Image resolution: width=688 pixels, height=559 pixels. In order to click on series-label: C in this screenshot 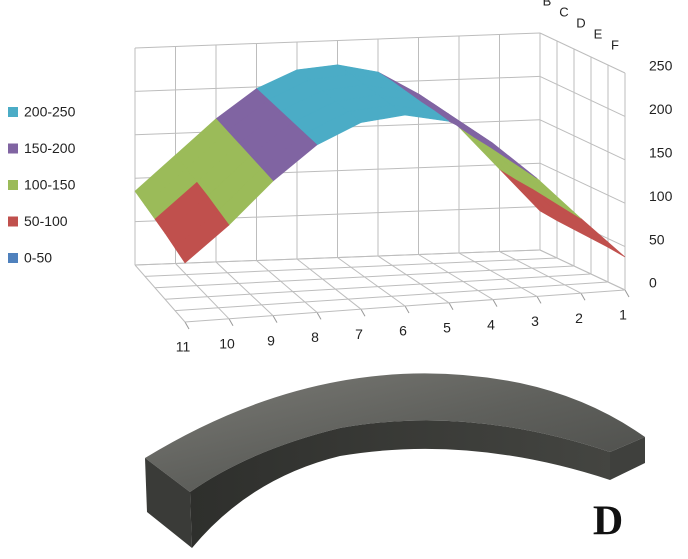, I will do `click(563, 11)`.